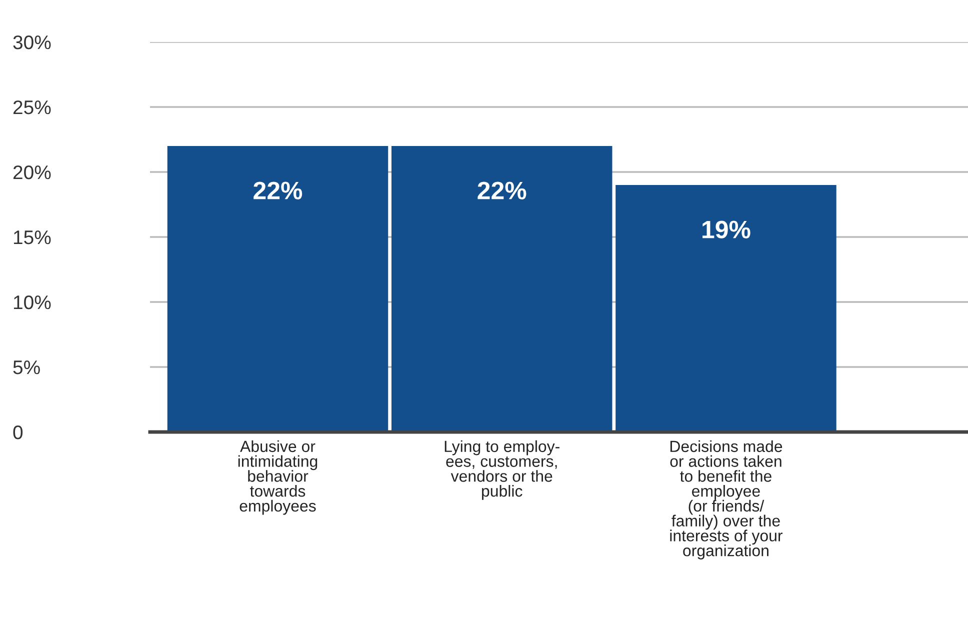 The image size is (968, 636). What do you see at coordinates (32, 237) in the screenshot?
I see `y-tick-label: 15%` at bounding box center [32, 237].